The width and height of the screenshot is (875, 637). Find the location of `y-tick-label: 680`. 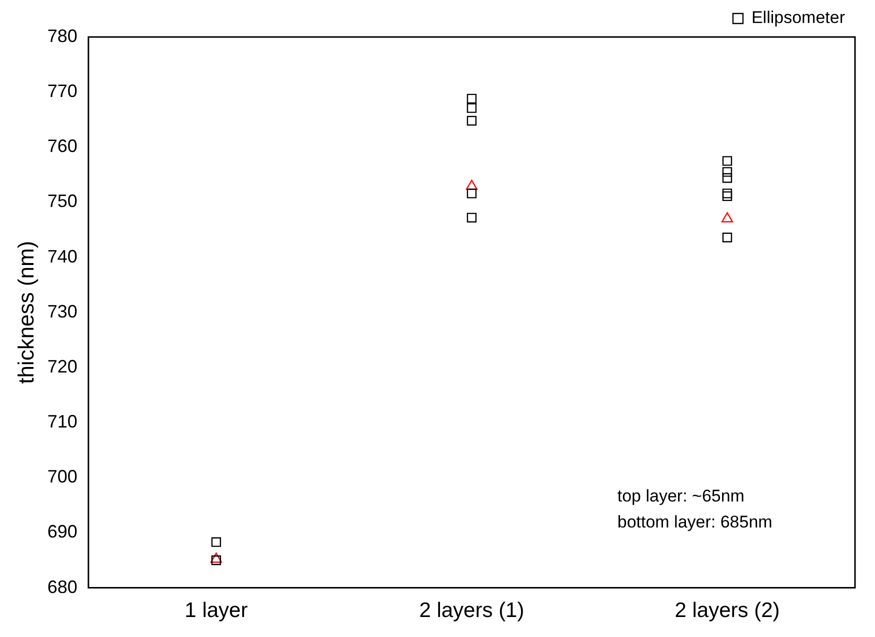

y-tick-label: 680 is located at coordinates (62, 586).